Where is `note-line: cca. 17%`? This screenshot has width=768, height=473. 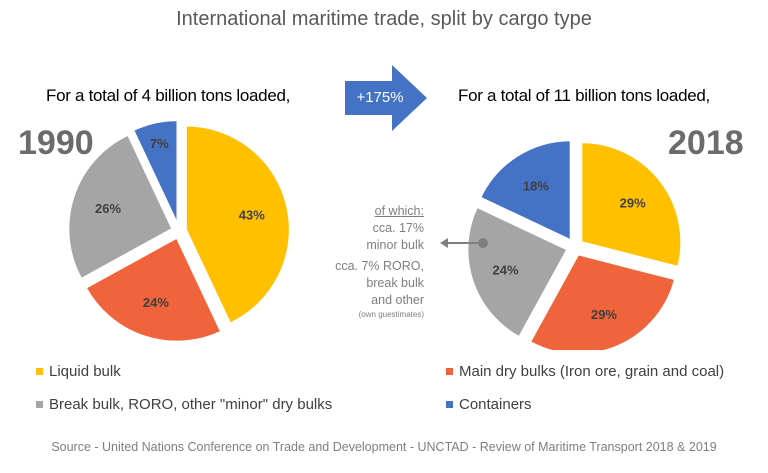
note-line: cca. 17% is located at coordinates (398, 228).